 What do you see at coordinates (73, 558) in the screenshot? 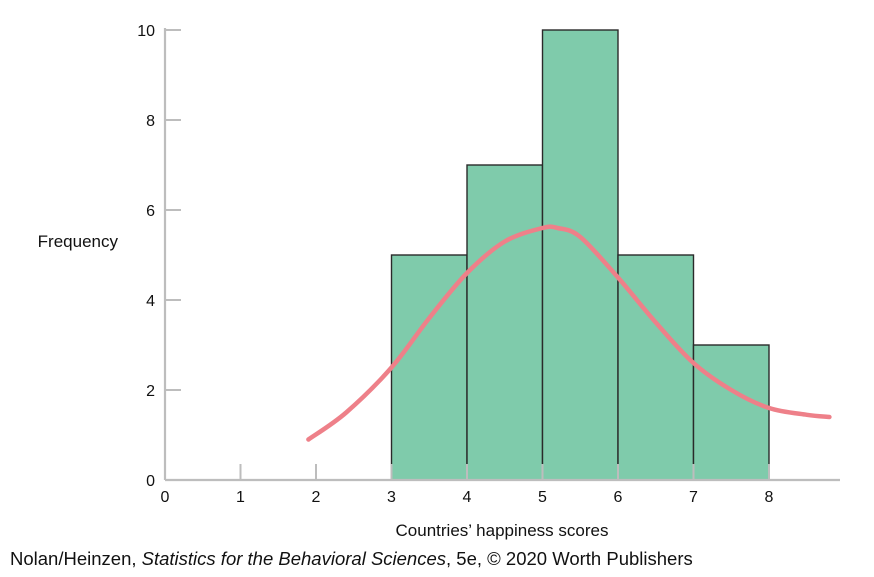
I see `credit-authors: Nolan/Heinzen,` at bounding box center [73, 558].